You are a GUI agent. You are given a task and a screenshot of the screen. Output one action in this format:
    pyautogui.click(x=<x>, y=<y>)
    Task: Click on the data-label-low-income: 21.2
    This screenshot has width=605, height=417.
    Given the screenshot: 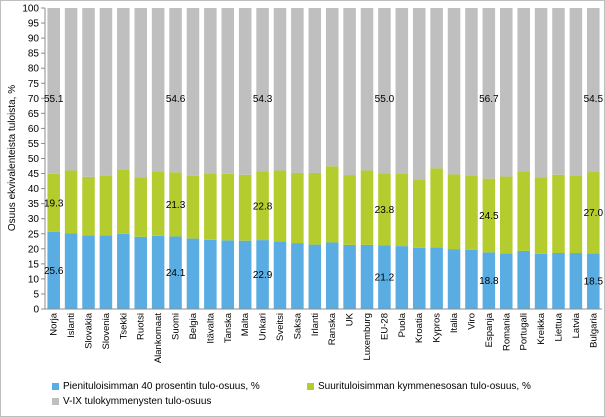 What is the action you would take?
    pyautogui.click(x=385, y=278)
    